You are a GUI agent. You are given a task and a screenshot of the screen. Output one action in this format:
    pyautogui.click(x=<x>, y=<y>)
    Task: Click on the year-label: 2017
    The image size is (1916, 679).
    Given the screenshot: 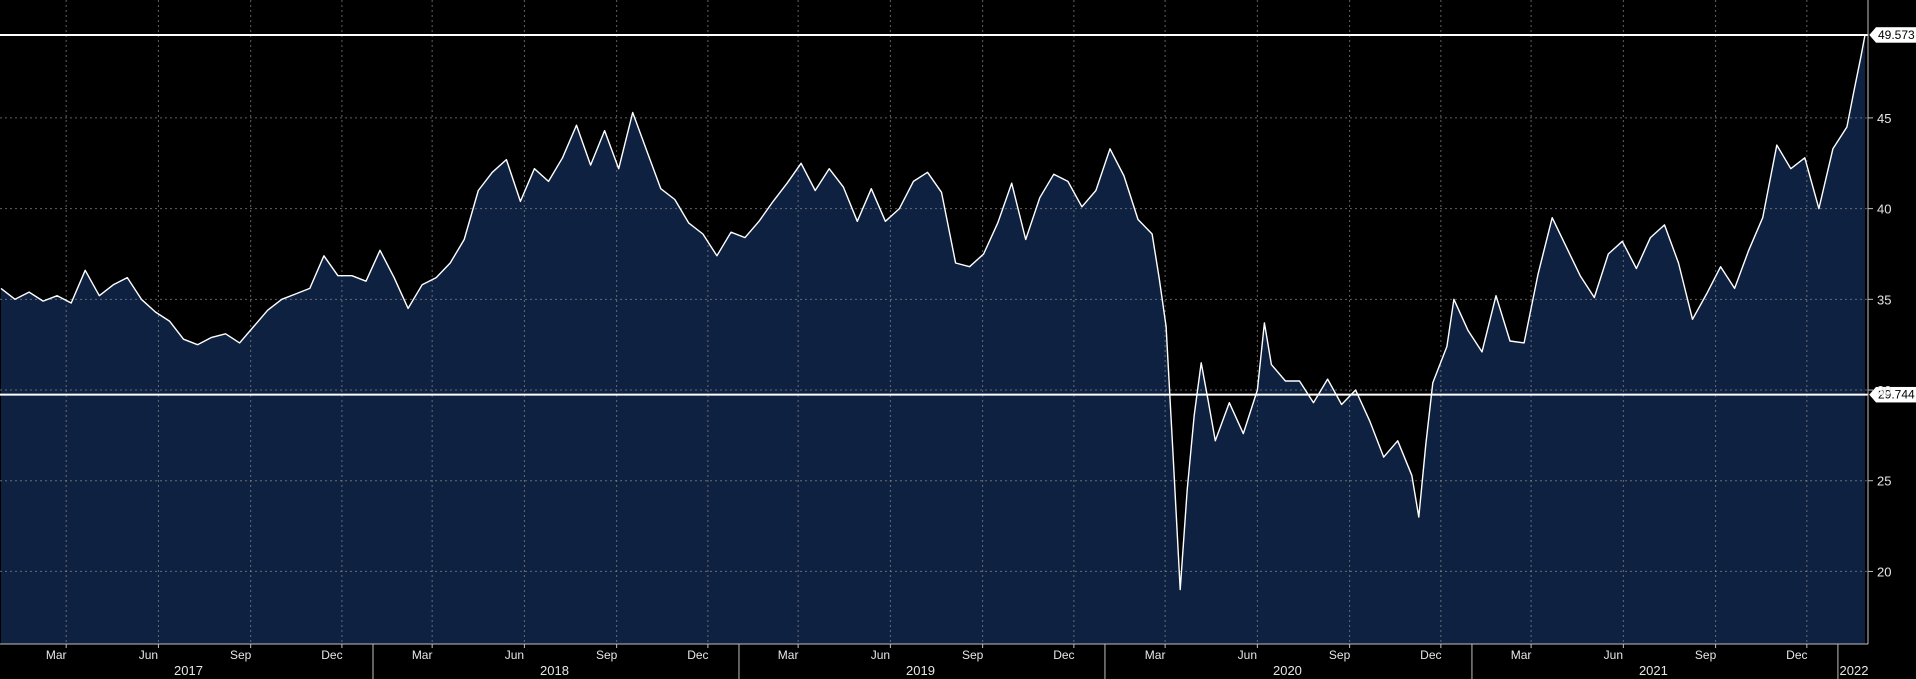 What is the action you would take?
    pyautogui.click(x=188, y=670)
    